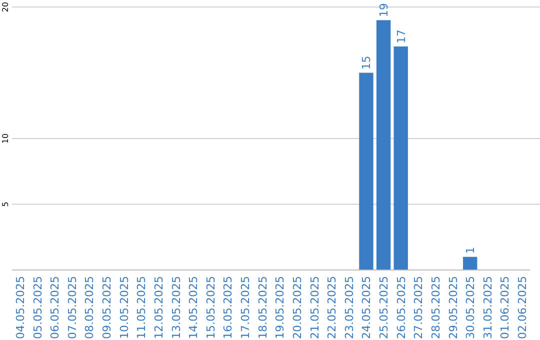 This screenshot has width=540, height=340. What do you see at coordinates (228, 307) in the screenshot?
I see `x-tick-label: 16.05.2025` at bounding box center [228, 307].